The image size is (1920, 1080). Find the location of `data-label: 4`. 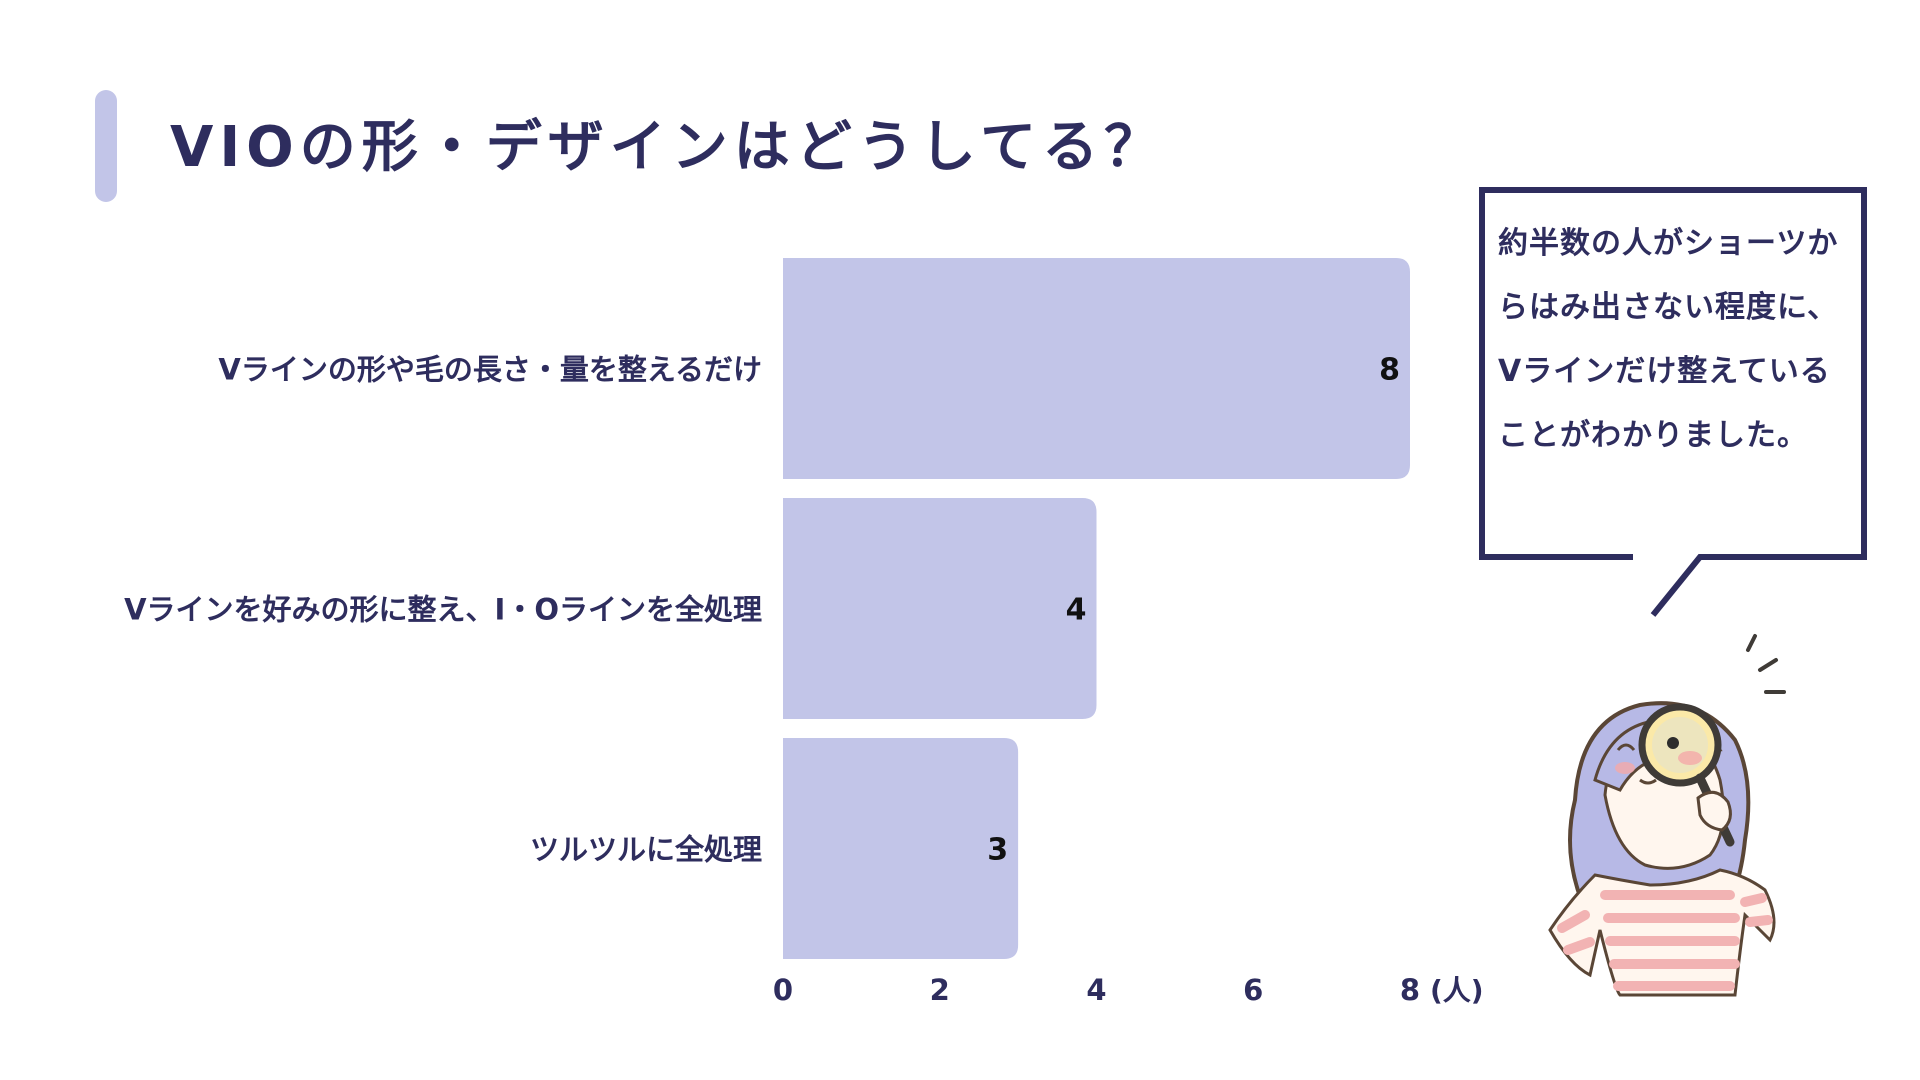

data-label: 4 is located at coordinates (1076, 610).